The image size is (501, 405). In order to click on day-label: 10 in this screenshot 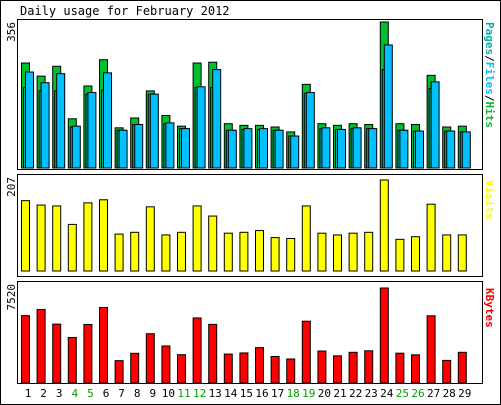, I will do `click(168, 393)`.